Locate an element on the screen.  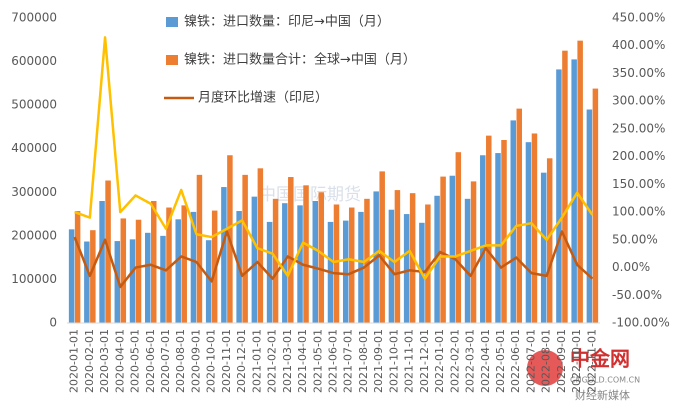
logo-title: 中金网 is located at coordinates (600, 359).